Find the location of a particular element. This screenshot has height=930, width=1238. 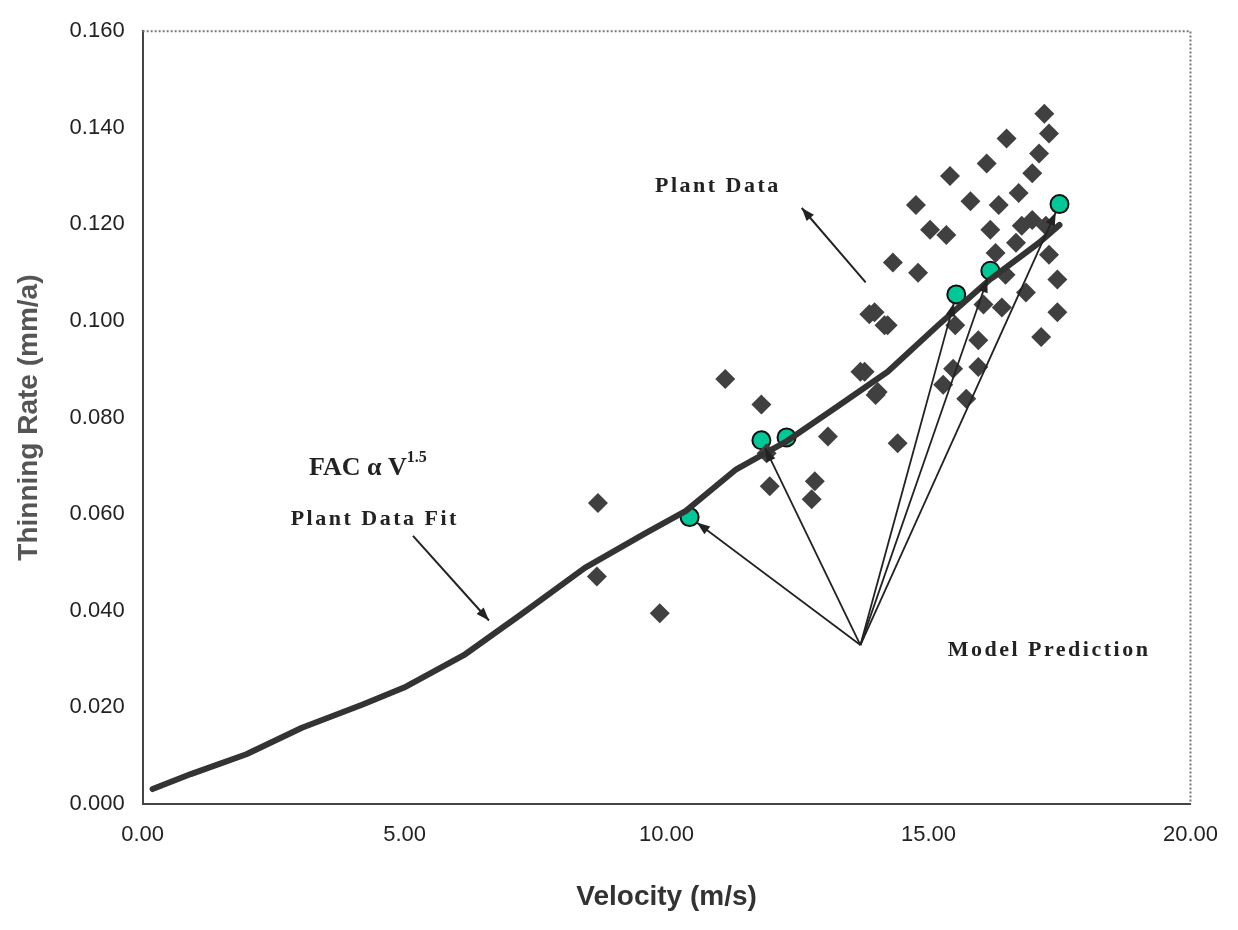

y-tick-label: 0.120 is located at coordinates (97, 223).